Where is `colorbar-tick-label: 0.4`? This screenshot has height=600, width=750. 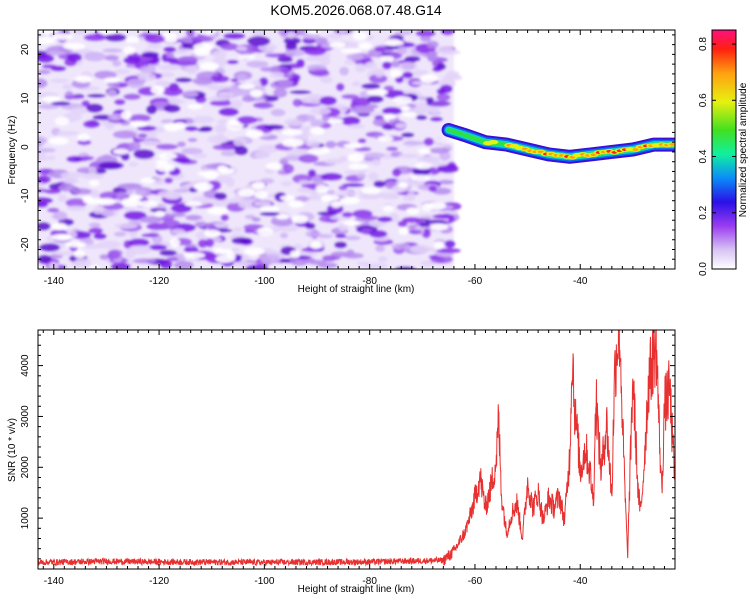
colorbar-tick-label: 0.4 is located at coordinates (703, 156).